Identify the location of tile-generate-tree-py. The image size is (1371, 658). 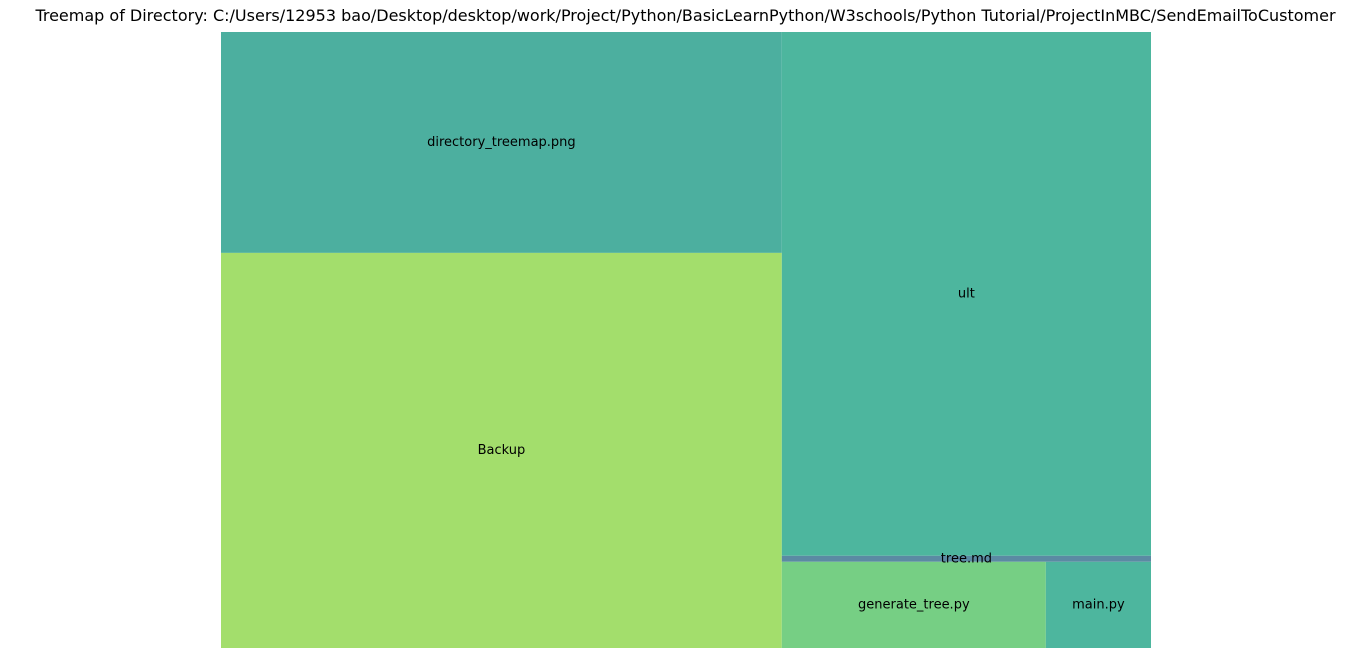
(913, 604).